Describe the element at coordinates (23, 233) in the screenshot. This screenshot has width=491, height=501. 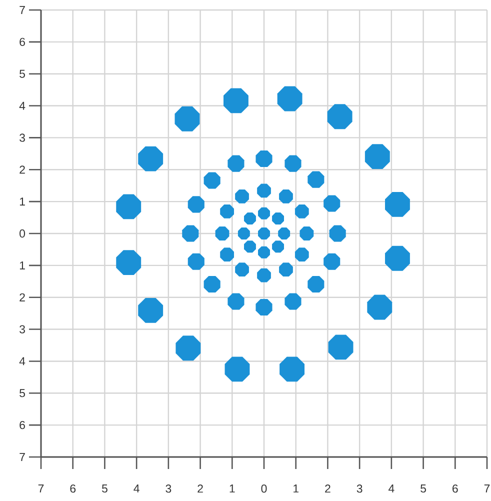
I see `y-tick-label: 0` at that location.